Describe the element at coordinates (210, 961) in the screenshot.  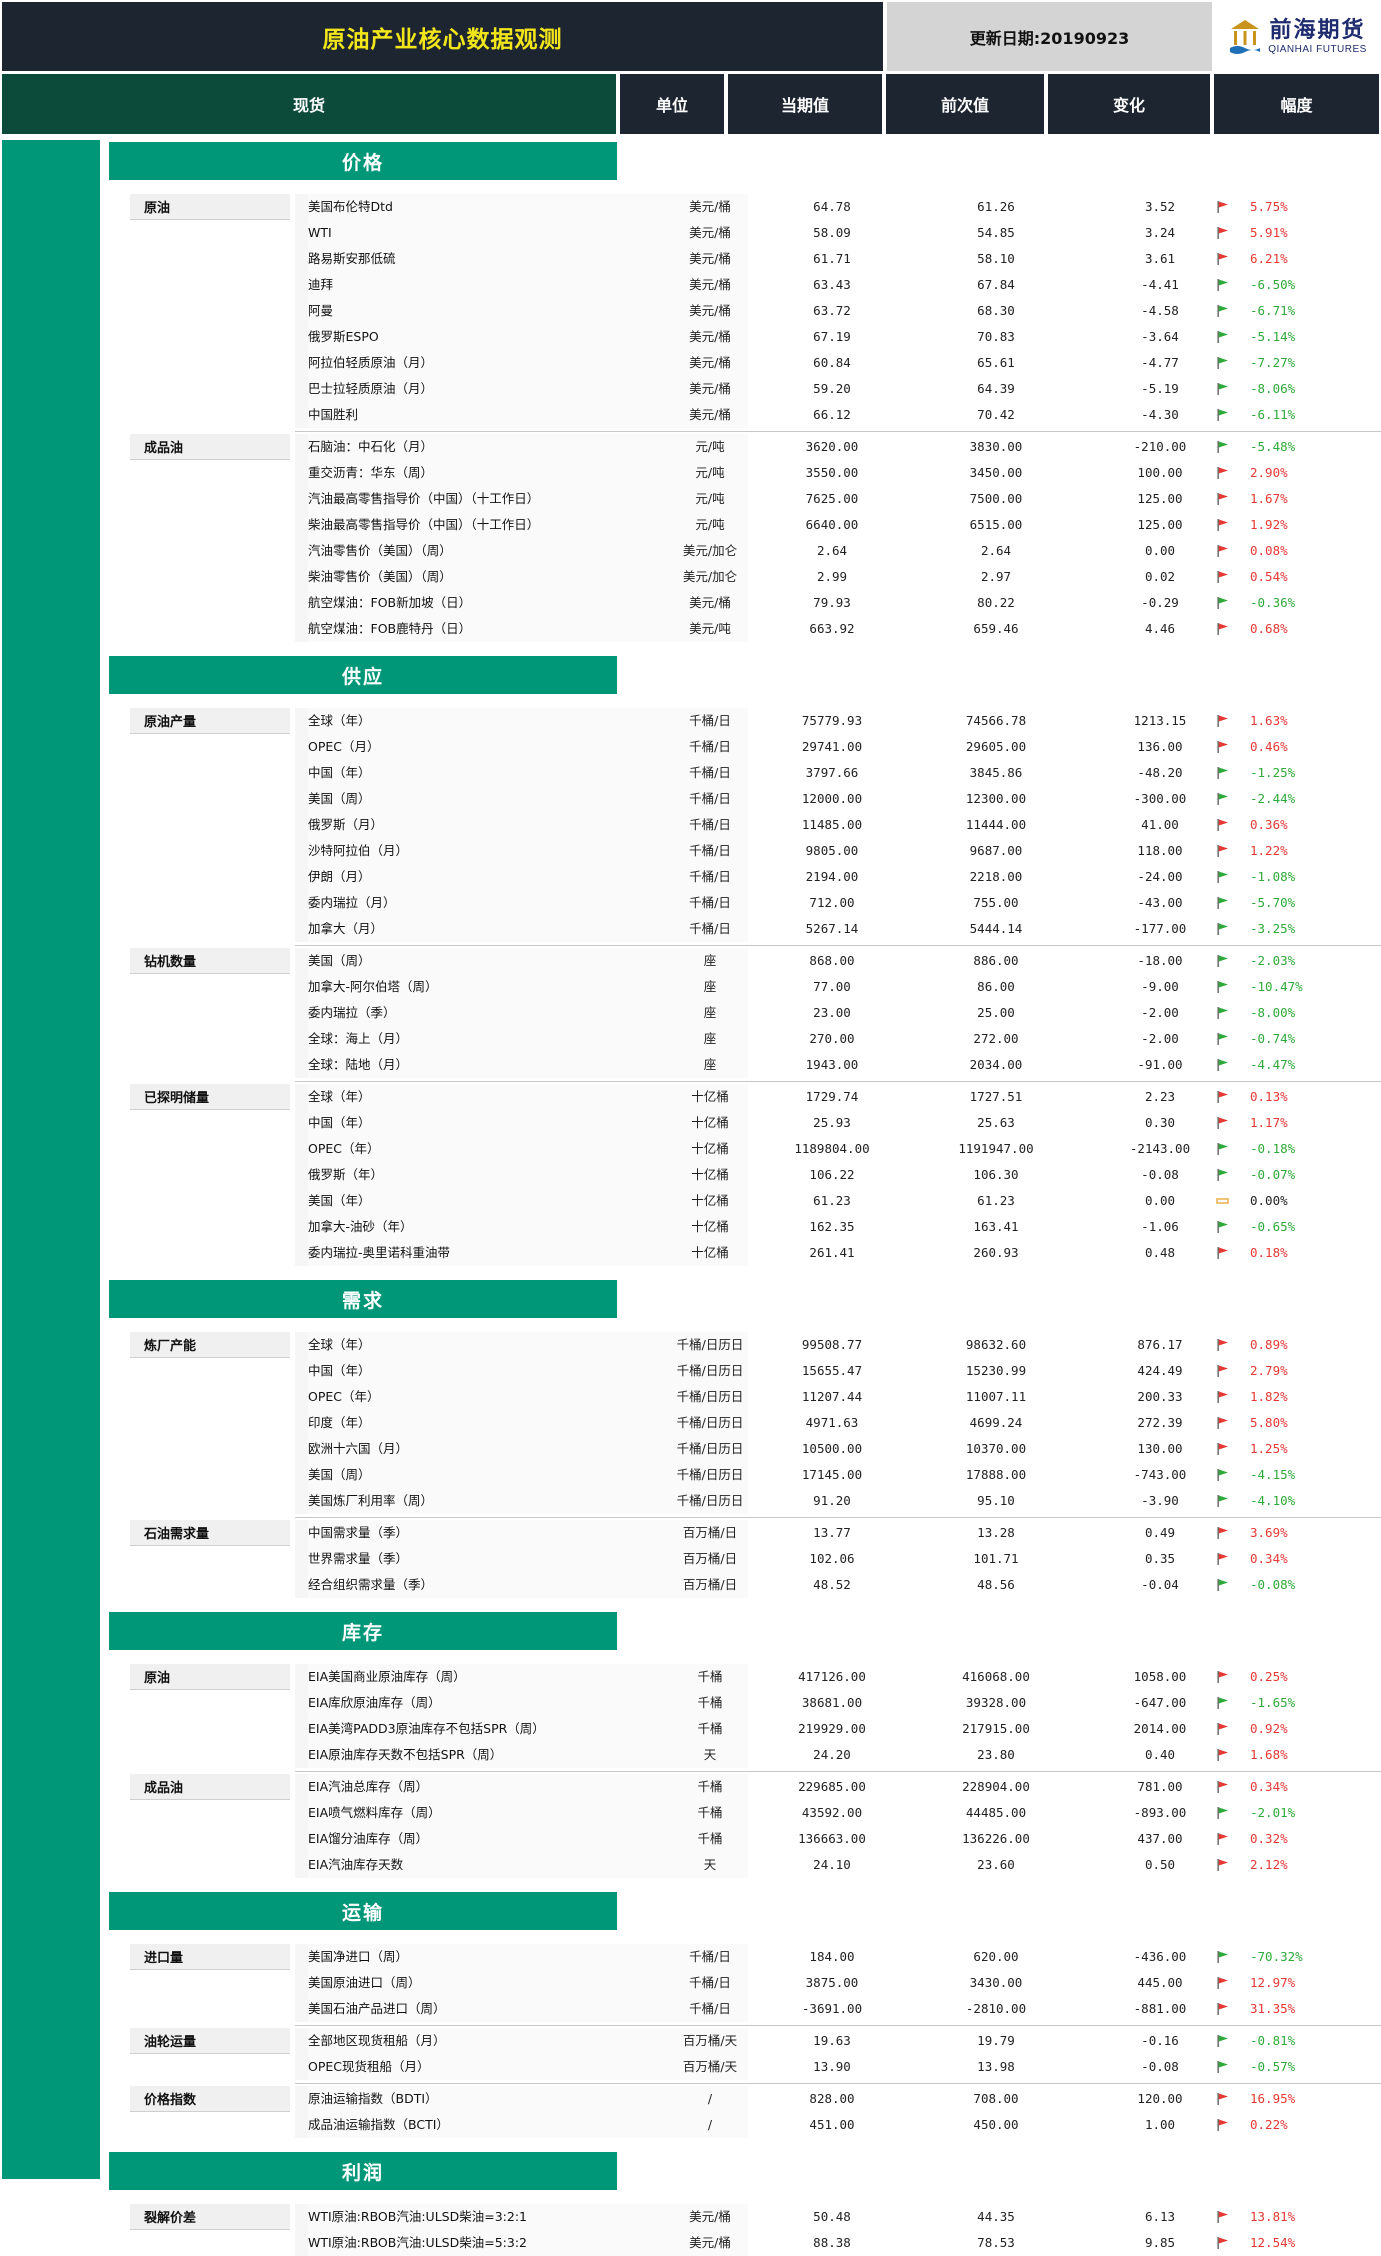
I see `group-label: 钻机数量` at that location.